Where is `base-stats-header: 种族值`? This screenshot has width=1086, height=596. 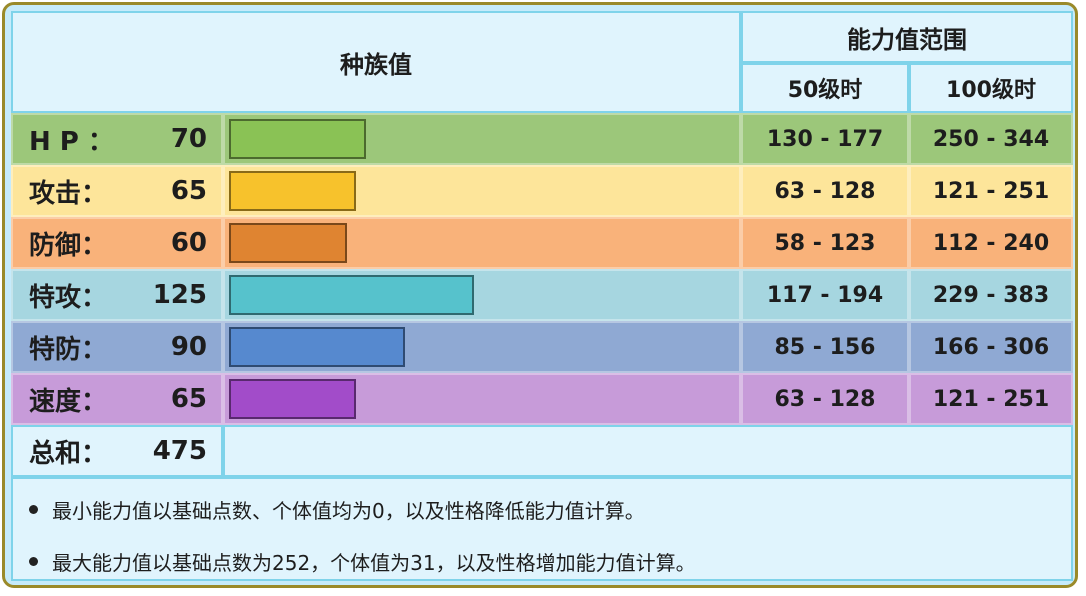
base-stats-header: 种族值 is located at coordinates (376, 62).